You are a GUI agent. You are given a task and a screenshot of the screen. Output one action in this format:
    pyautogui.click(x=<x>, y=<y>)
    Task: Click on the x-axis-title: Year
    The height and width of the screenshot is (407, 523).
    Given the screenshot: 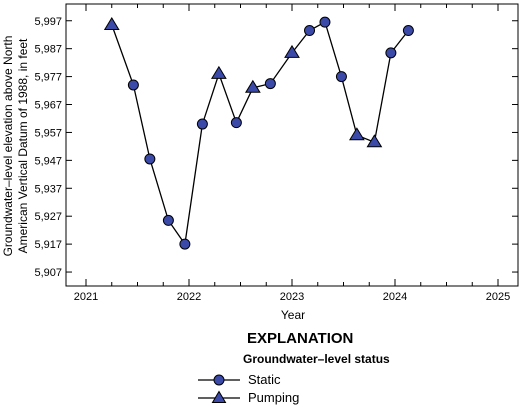 What is the action you would take?
    pyautogui.click(x=293, y=315)
    